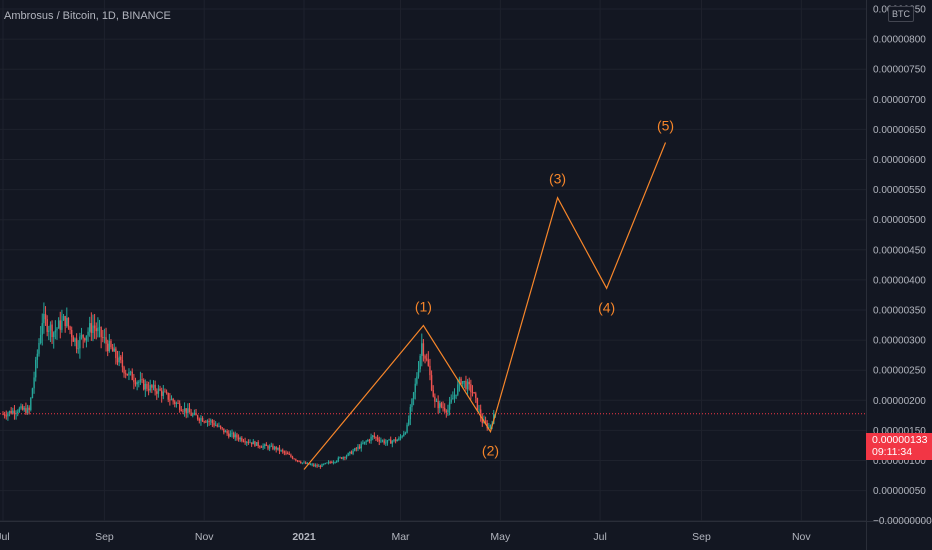  I want to click on bar-countdown: 09:11:34, so click(892, 452).